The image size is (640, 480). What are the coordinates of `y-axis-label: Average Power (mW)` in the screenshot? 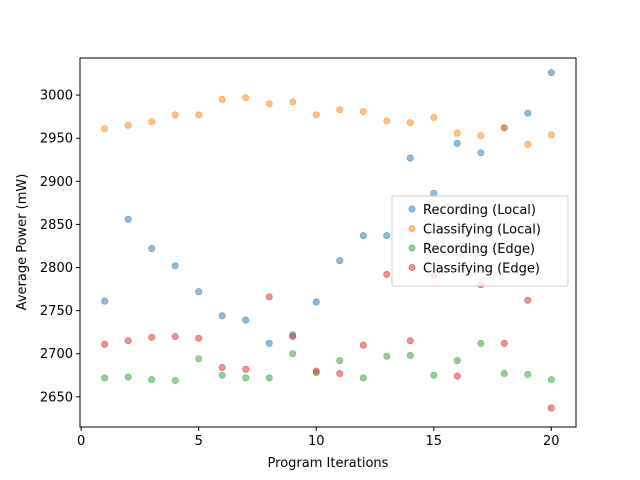 It's located at (22, 242).